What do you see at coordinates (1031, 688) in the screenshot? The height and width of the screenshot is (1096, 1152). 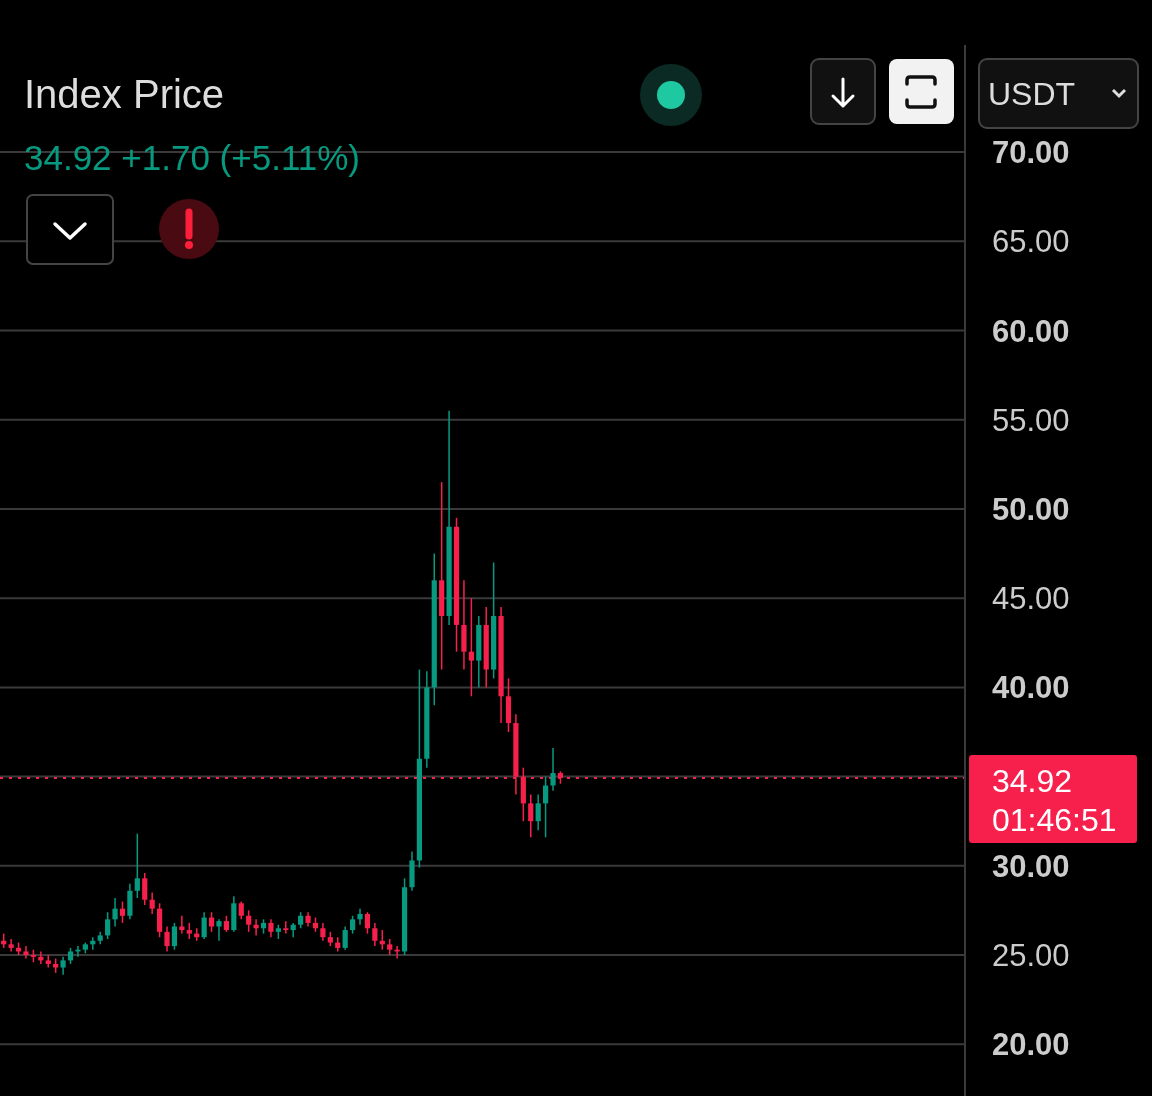 I see `y-tick-label: 40.00` at bounding box center [1031, 688].